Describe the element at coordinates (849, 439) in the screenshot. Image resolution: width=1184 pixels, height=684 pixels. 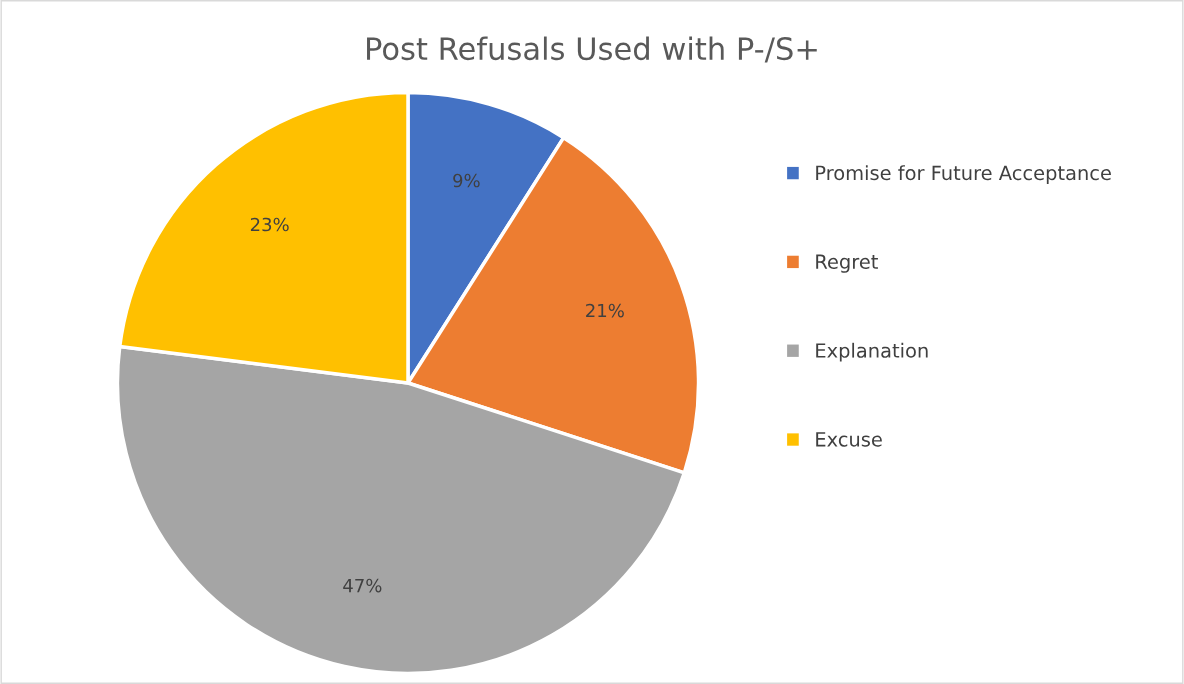
I see `legend-label: Excuse` at that location.